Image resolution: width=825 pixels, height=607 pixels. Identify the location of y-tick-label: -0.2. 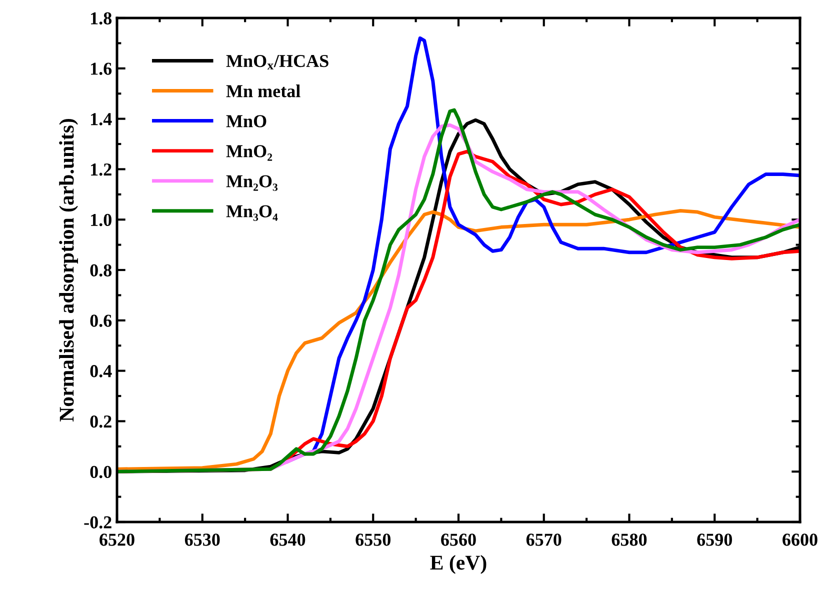
(98, 522).